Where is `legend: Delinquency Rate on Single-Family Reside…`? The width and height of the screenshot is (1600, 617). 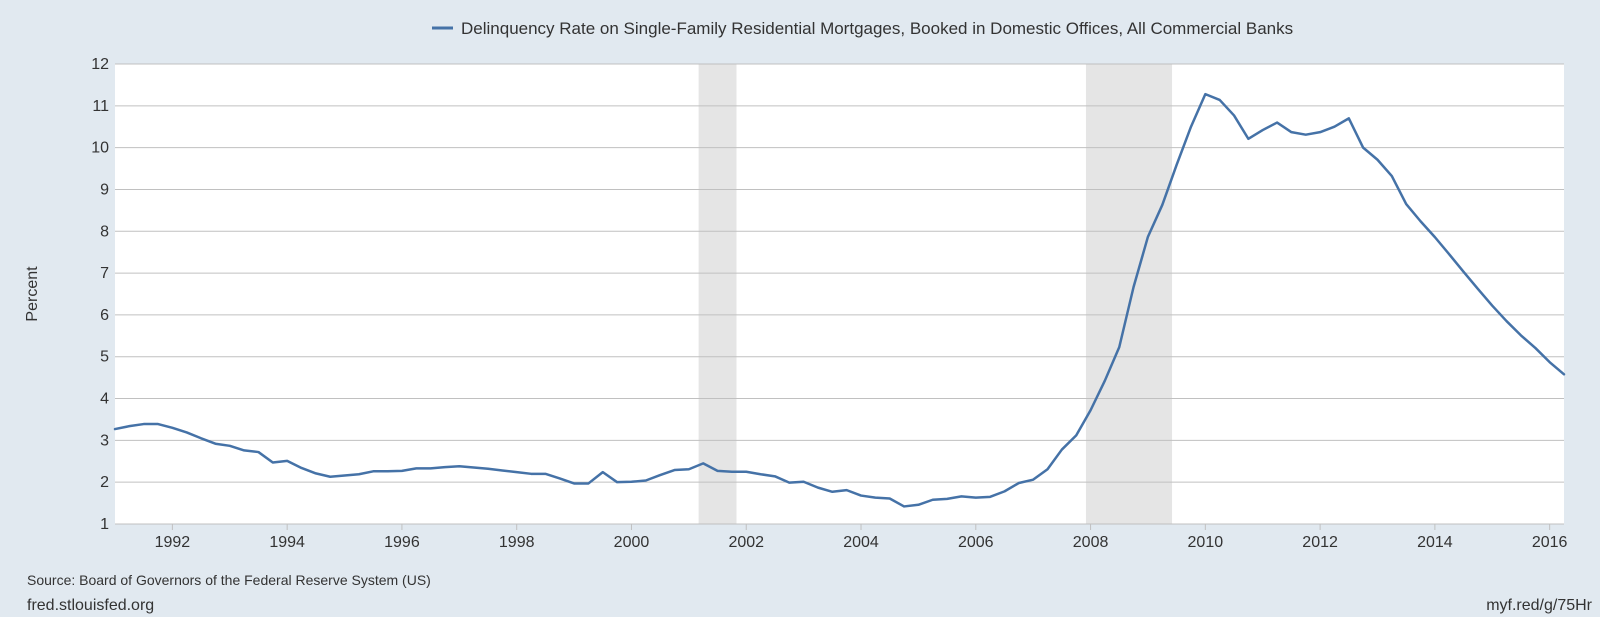 legend: Delinquency Rate on Single-Family Reside… is located at coordinates (862, 28).